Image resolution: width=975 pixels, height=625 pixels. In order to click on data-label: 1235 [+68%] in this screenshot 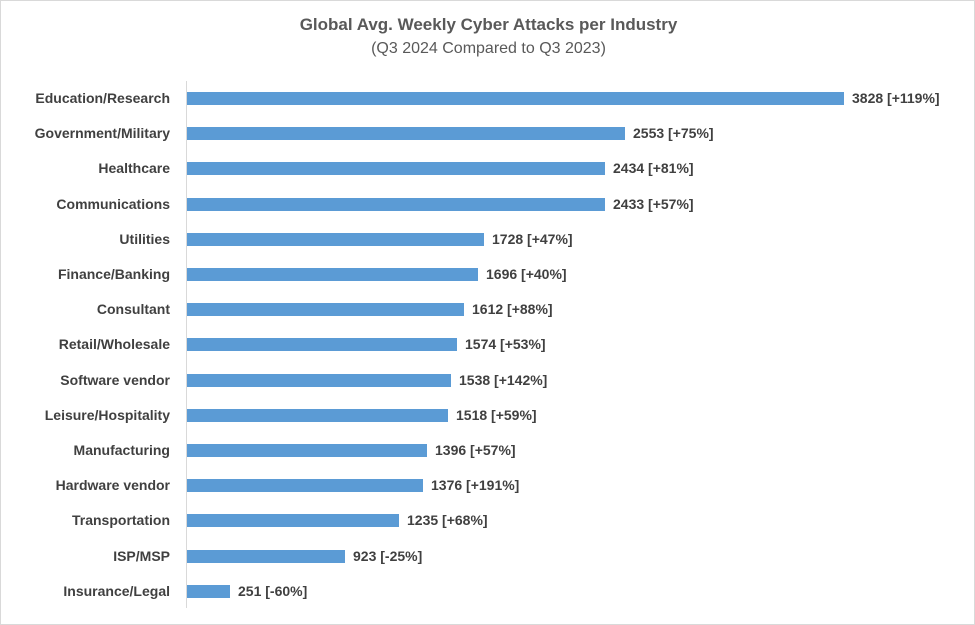, I will do `click(447, 520)`.